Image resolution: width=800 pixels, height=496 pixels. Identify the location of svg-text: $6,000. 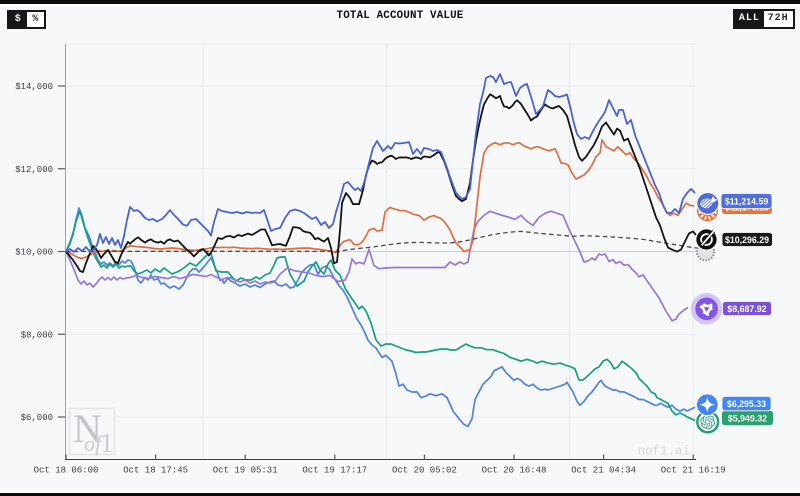
(37, 418).